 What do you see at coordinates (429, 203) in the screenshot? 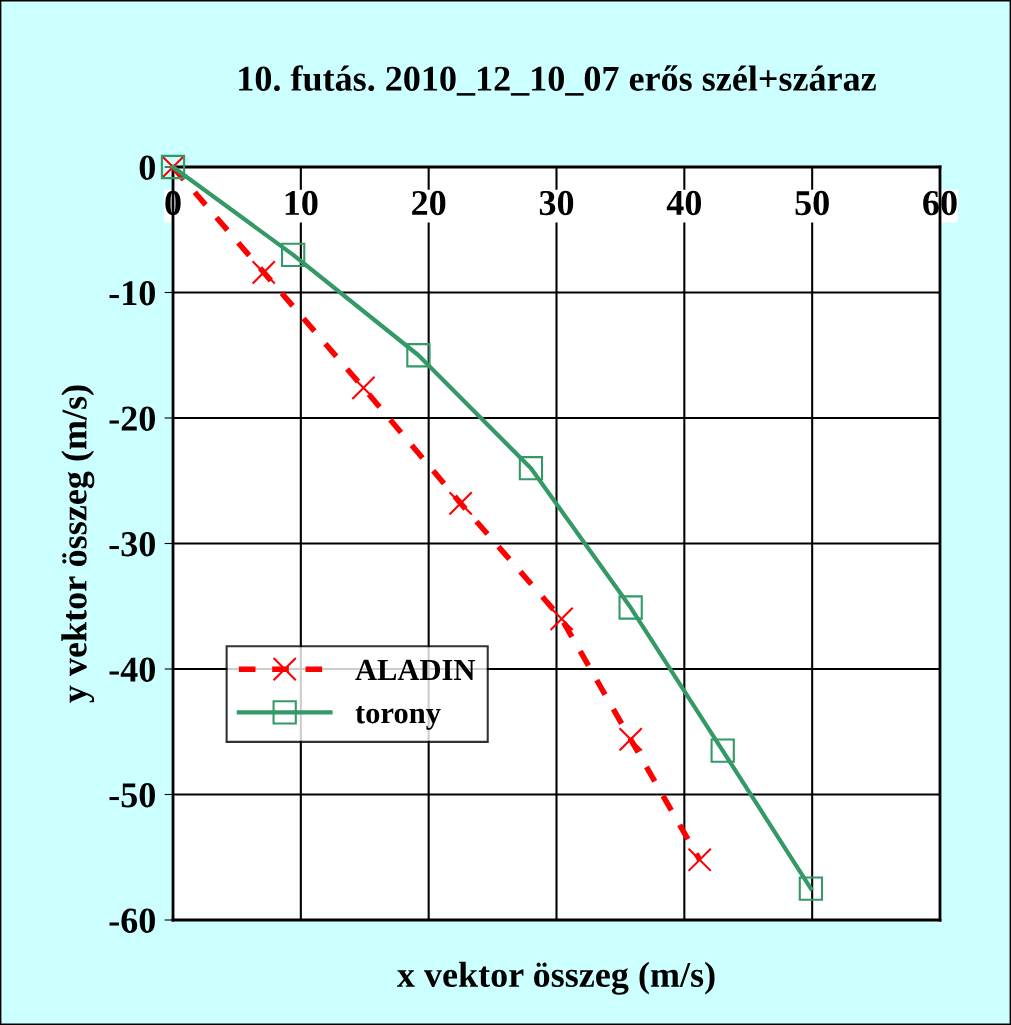
I see `x-tick-label: 20` at bounding box center [429, 203].